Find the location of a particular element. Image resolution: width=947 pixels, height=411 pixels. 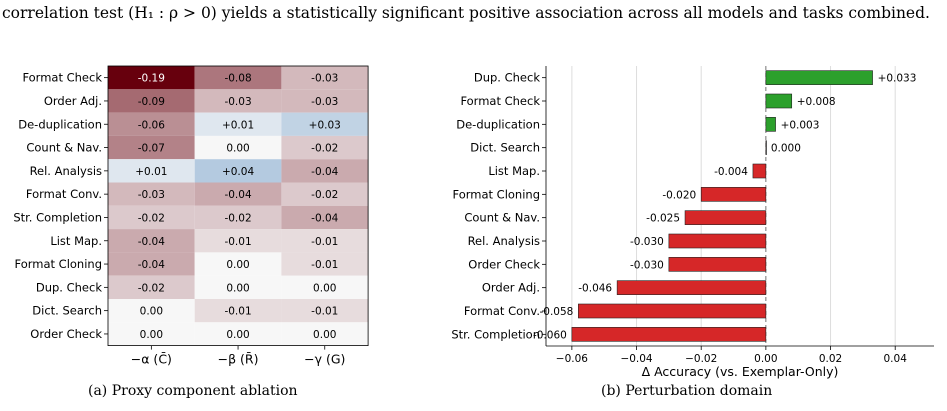

heatmap-row-label: Order Check is located at coordinates (66, 334).